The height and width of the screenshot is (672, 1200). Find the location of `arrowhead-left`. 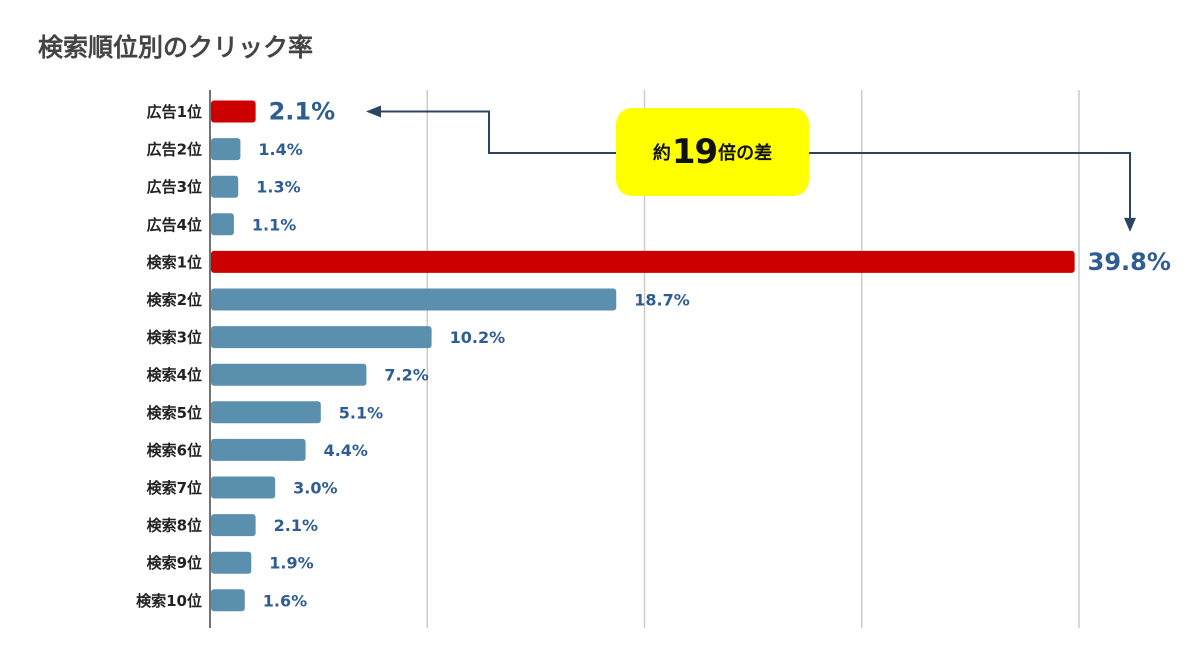

arrowhead-left is located at coordinates (373, 111).